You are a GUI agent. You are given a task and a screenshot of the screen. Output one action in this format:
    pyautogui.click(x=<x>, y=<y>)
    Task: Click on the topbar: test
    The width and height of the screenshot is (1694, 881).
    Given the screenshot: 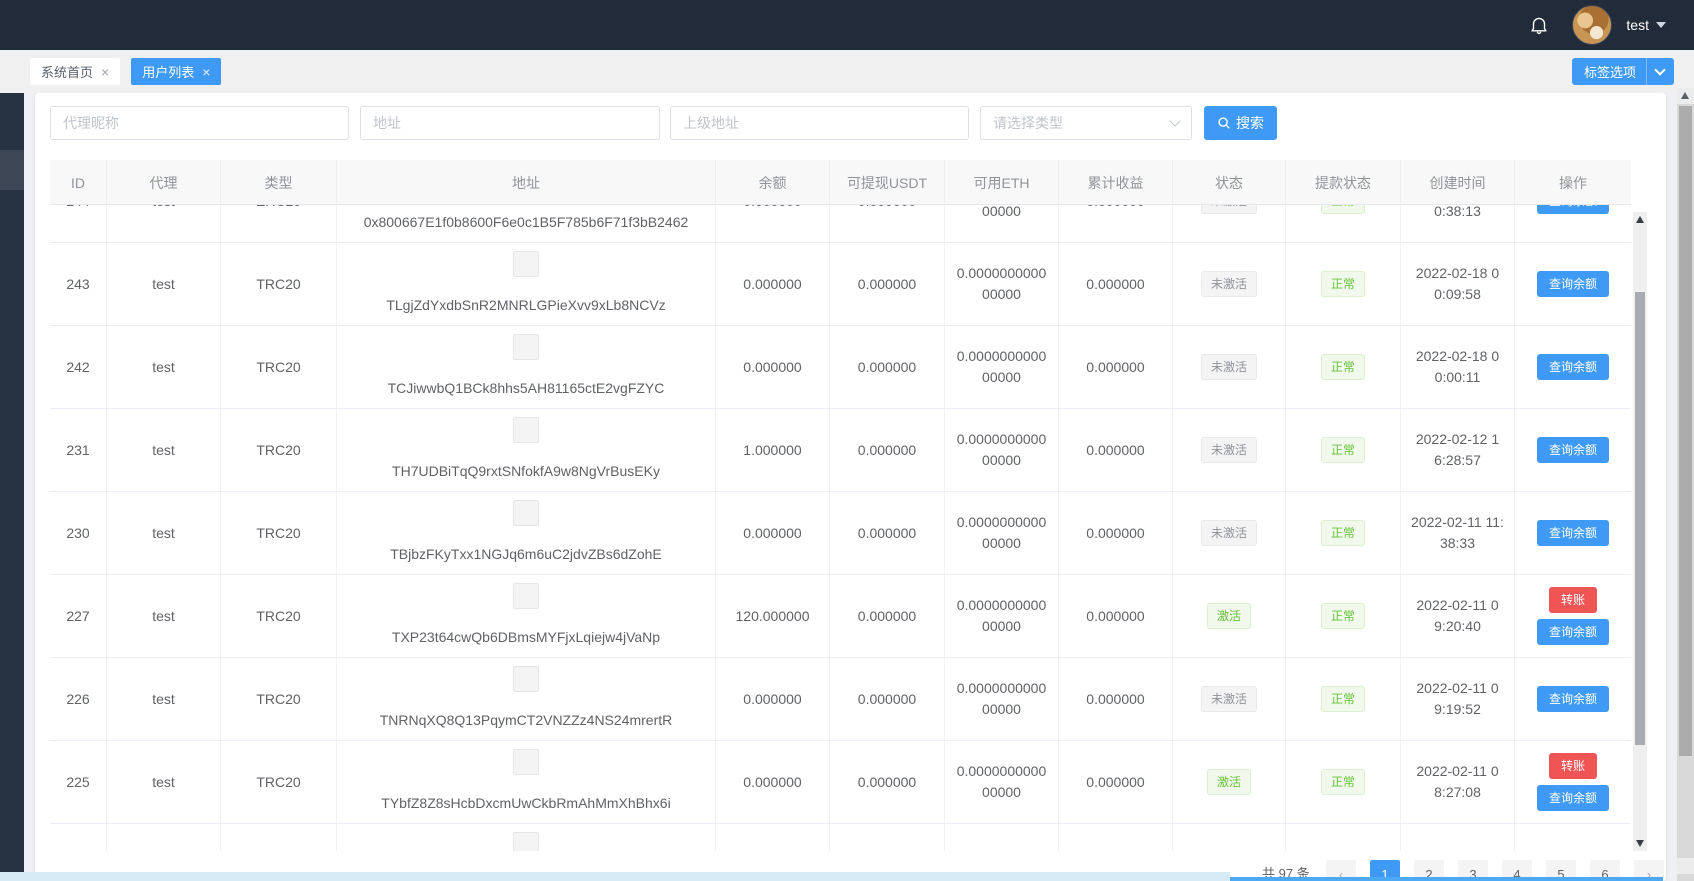 What is the action you would take?
    pyautogui.click(x=847, y=25)
    